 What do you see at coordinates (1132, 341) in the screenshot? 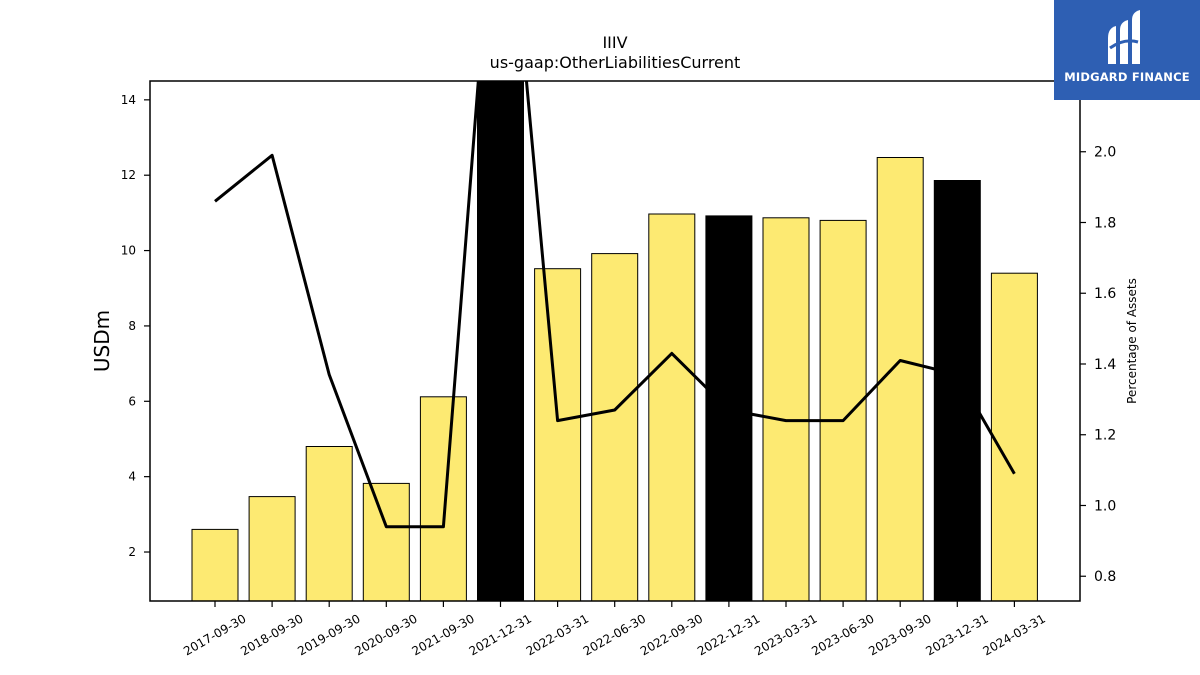
I see `y2-axis-label: Percentage of Assets` at bounding box center [1132, 341].